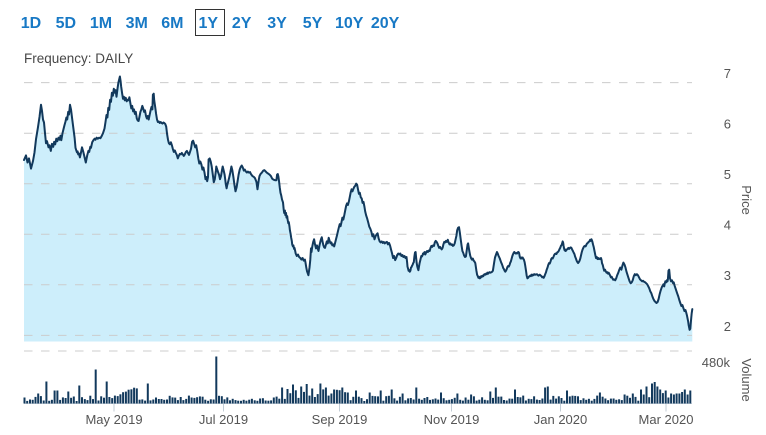 The height and width of the screenshot is (435, 766). Describe the element at coordinates (716, 362) in the screenshot. I see `svg-text: 480k` at that location.